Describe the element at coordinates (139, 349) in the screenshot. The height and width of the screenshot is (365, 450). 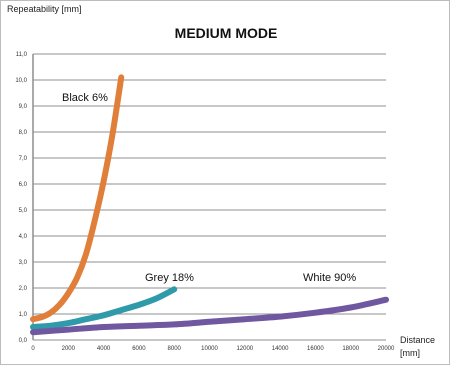
I see `x-tick-label: 6000` at that location.